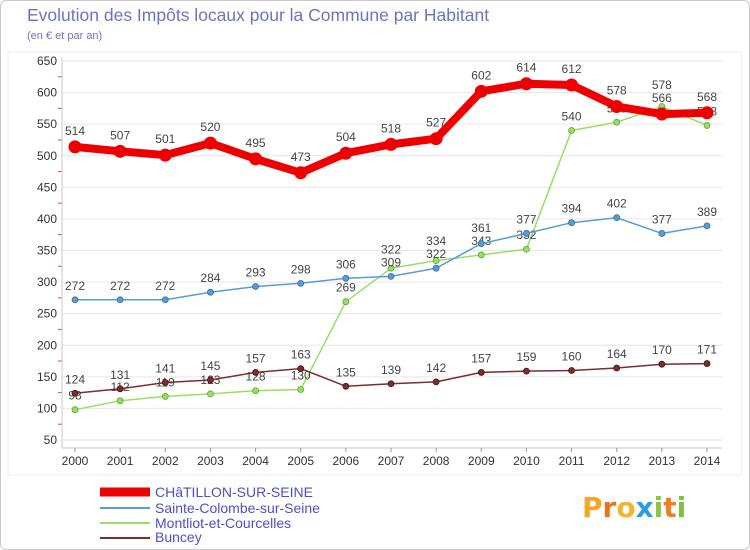 The image size is (750, 550). What do you see at coordinates (481, 75) in the screenshot?
I see `data-label-chatillon-sur-seine-2009: 602` at bounding box center [481, 75].